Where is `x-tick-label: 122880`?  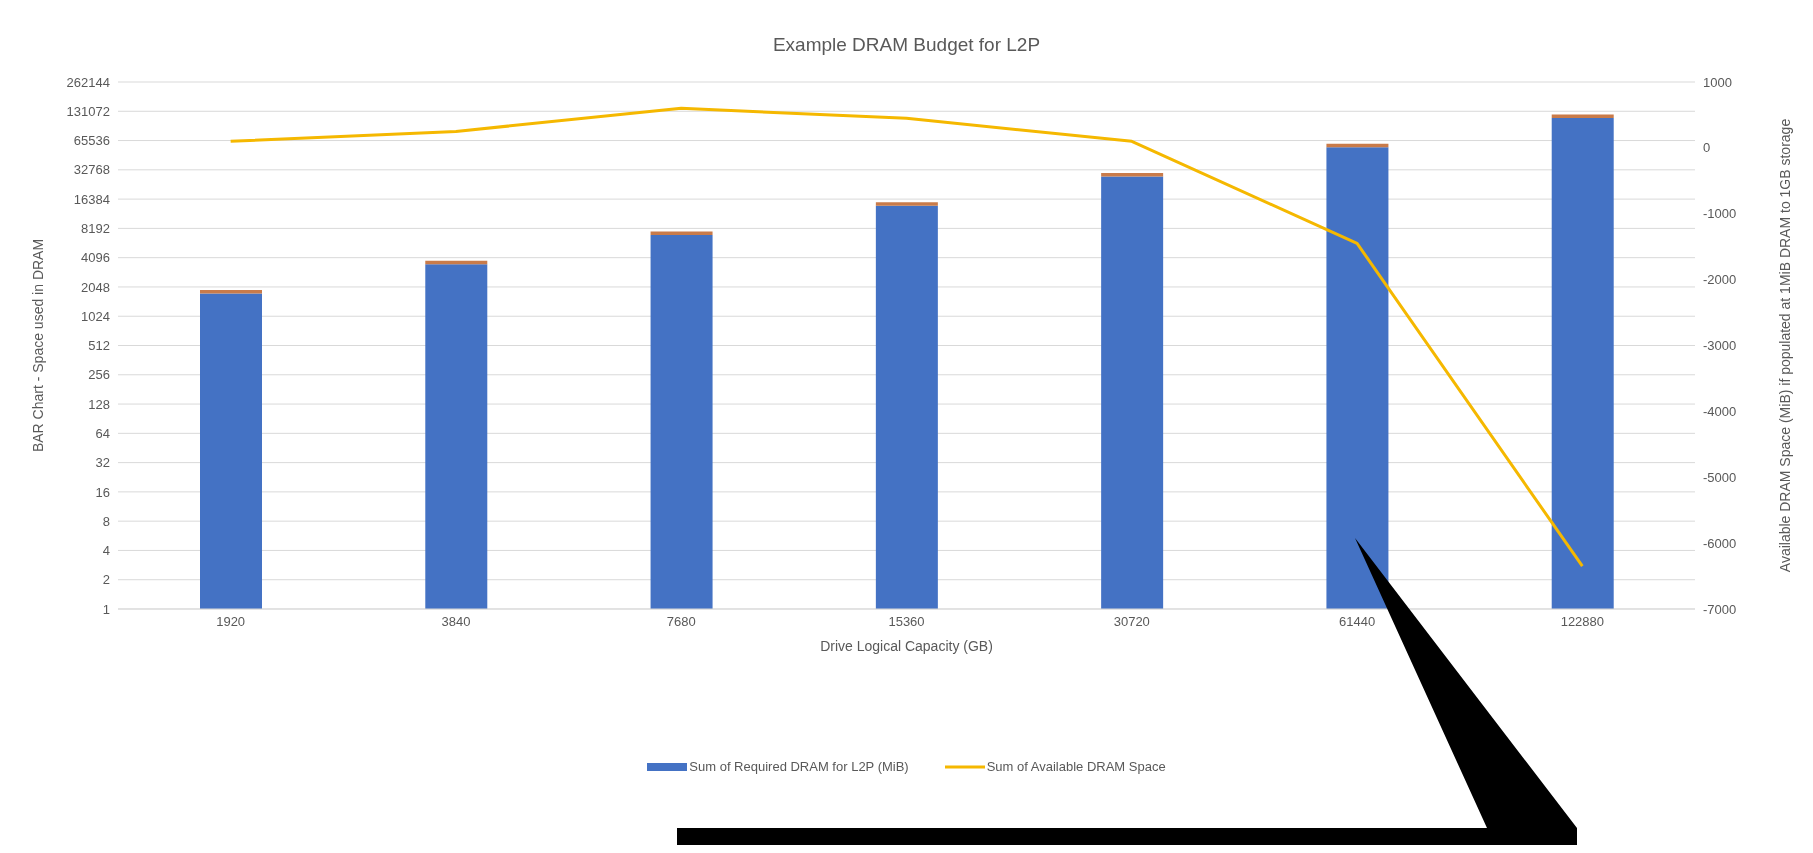 x-tick-label: 122880 is located at coordinates (1582, 622).